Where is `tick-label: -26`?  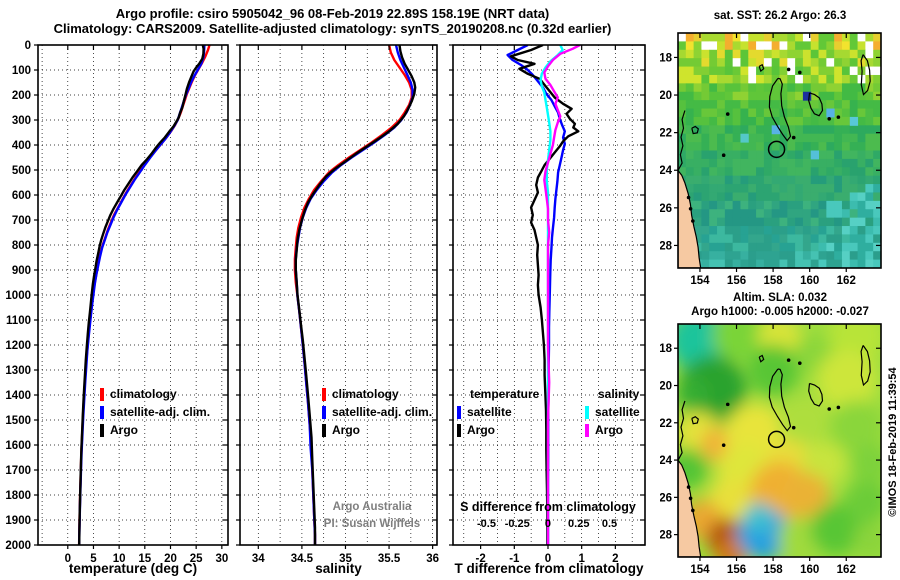
tick-label: -26 is located at coordinates (666, 209).